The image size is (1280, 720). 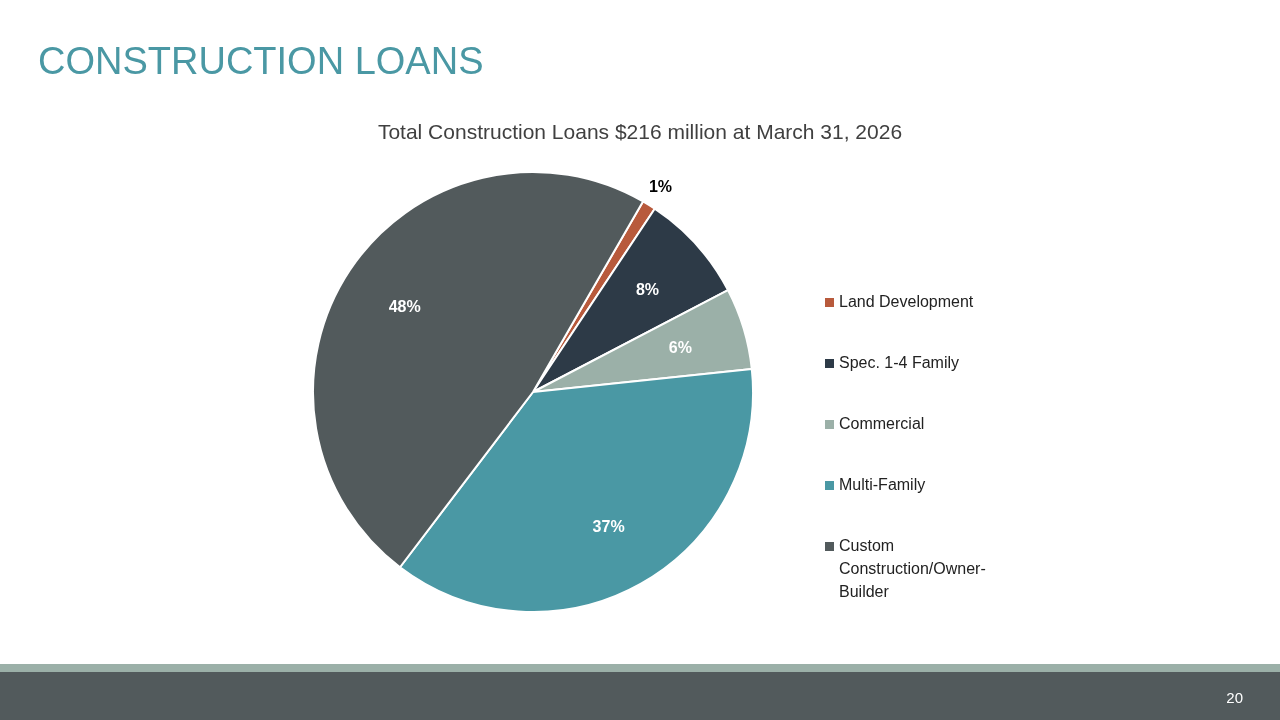 I want to click on text: 20, so click(x=1234, y=697).